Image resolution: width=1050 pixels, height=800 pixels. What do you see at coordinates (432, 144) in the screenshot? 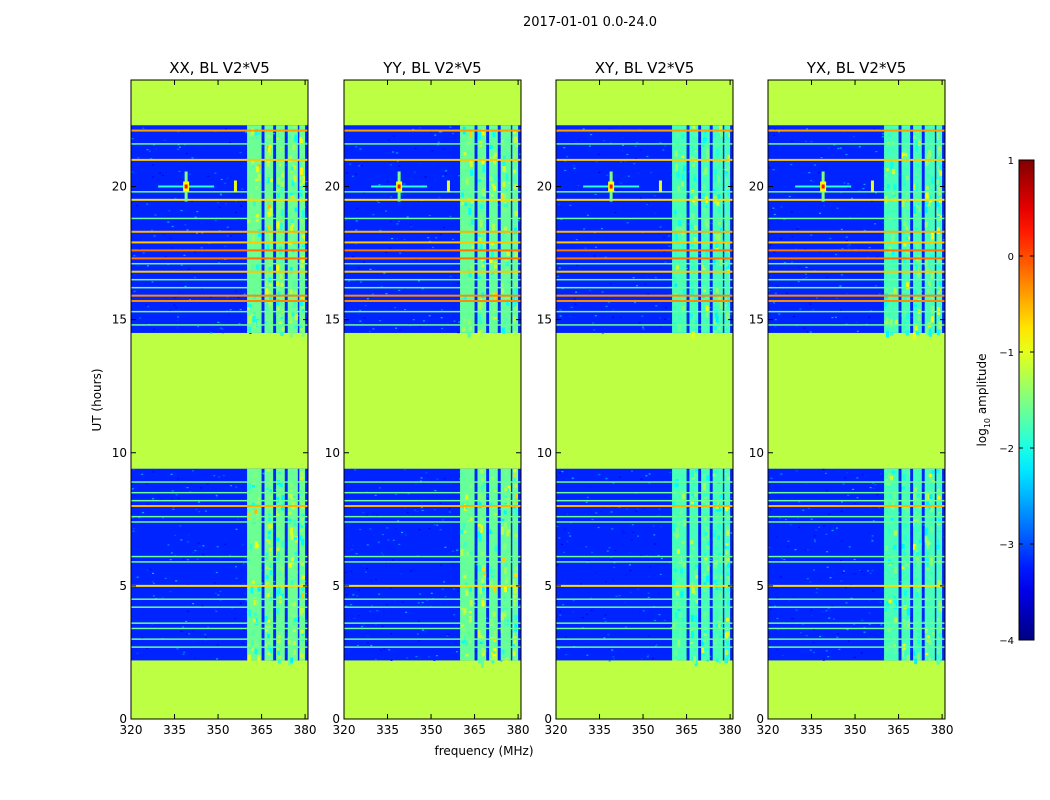
I see `rfi-time-row` at bounding box center [432, 144].